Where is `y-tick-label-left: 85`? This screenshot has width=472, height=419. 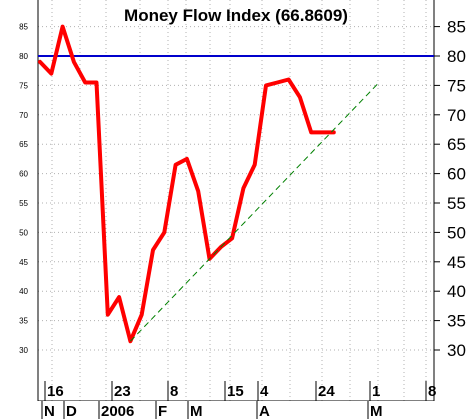
y-tick-label-left: 85 is located at coordinates (23, 27).